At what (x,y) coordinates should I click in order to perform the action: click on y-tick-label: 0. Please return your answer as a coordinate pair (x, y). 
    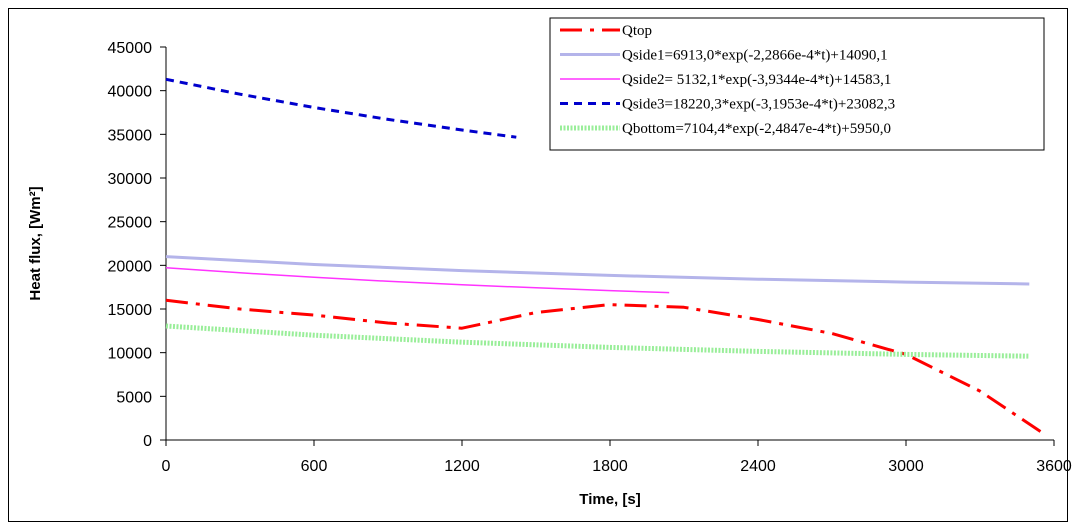
    Looking at the image, I should click on (147, 441).